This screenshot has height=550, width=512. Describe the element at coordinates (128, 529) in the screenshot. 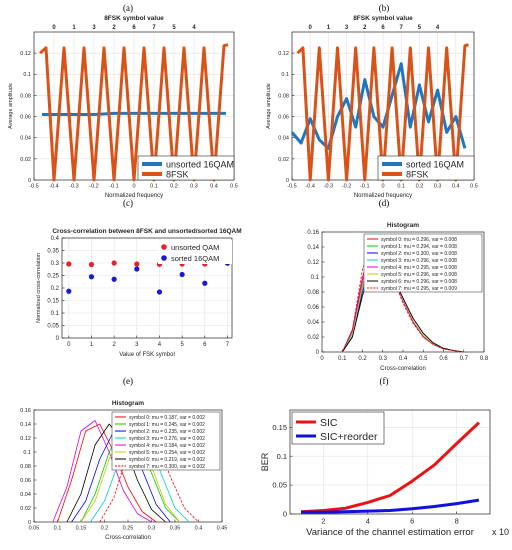

I see `x-tick-label: 0.25` at that location.